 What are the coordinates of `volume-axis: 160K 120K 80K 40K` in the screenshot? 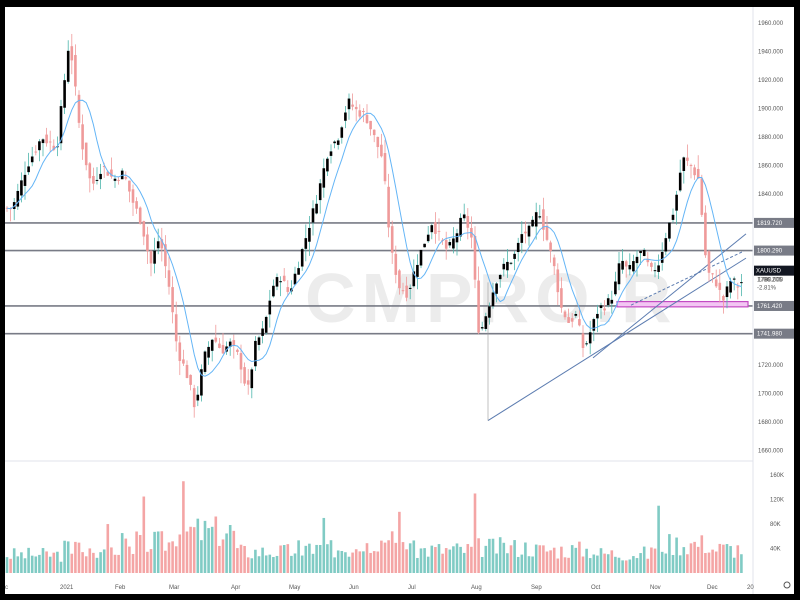 It's located at (777, 512).